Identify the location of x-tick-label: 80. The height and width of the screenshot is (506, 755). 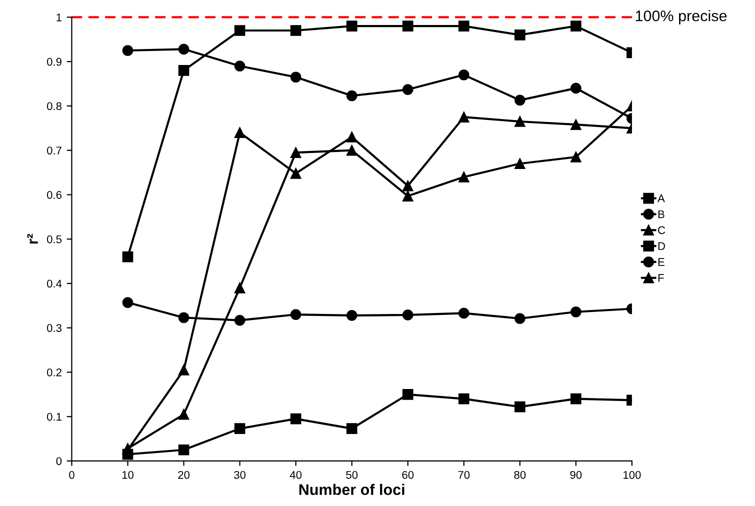
(520, 474).